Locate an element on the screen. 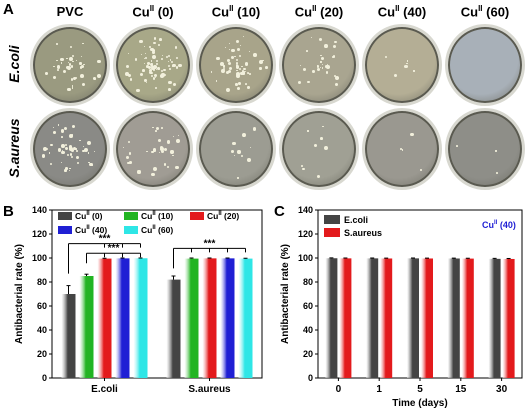 This screenshot has width=530, height=412. legend-label: CuII (0) is located at coordinates (89, 216).